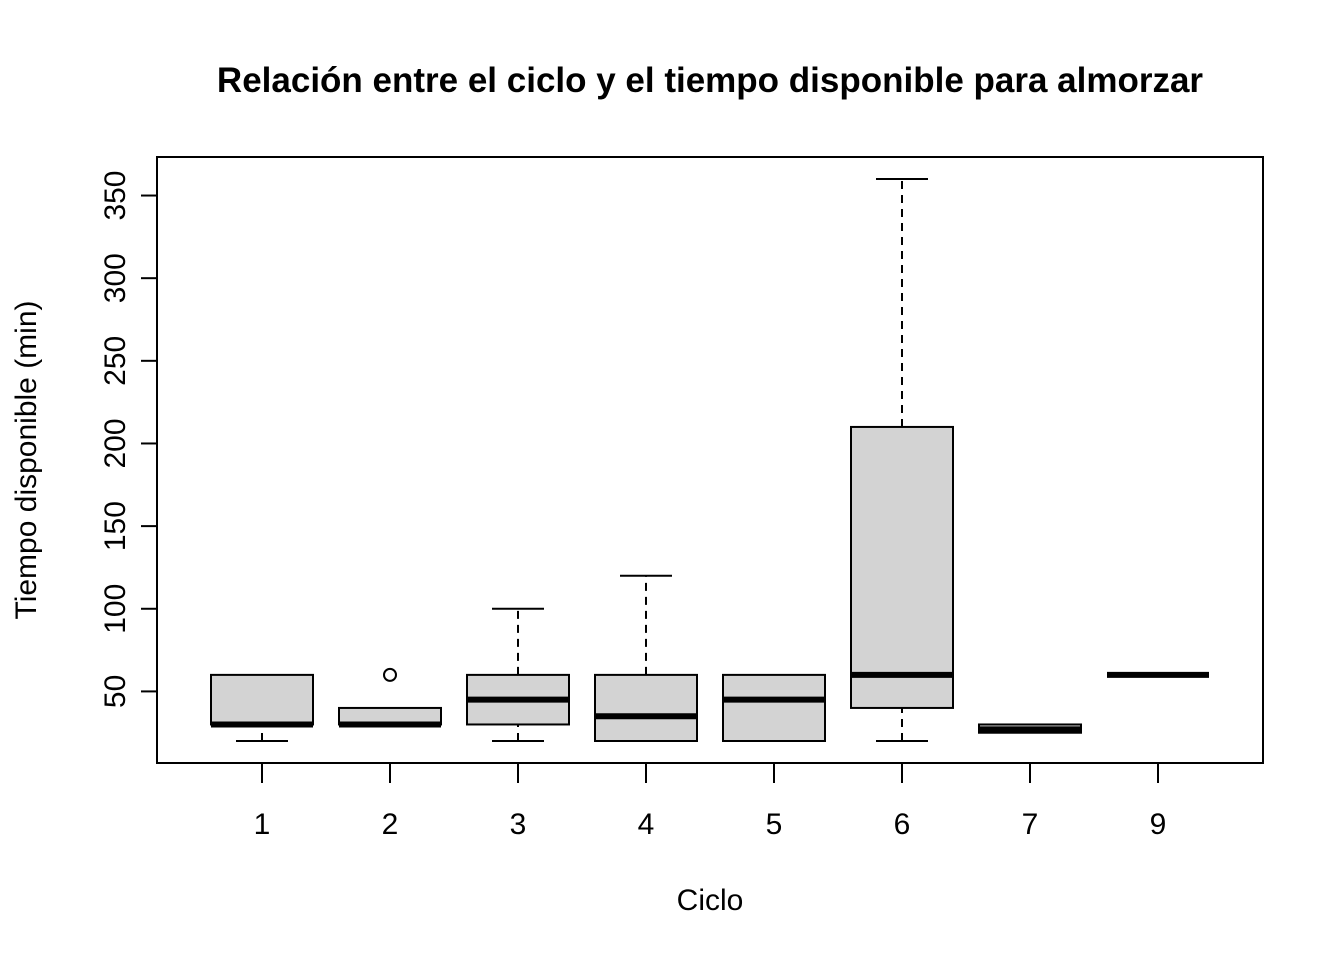  Describe the element at coordinates (390, 674) in the screenshot. I see `outlier-point` at that location.